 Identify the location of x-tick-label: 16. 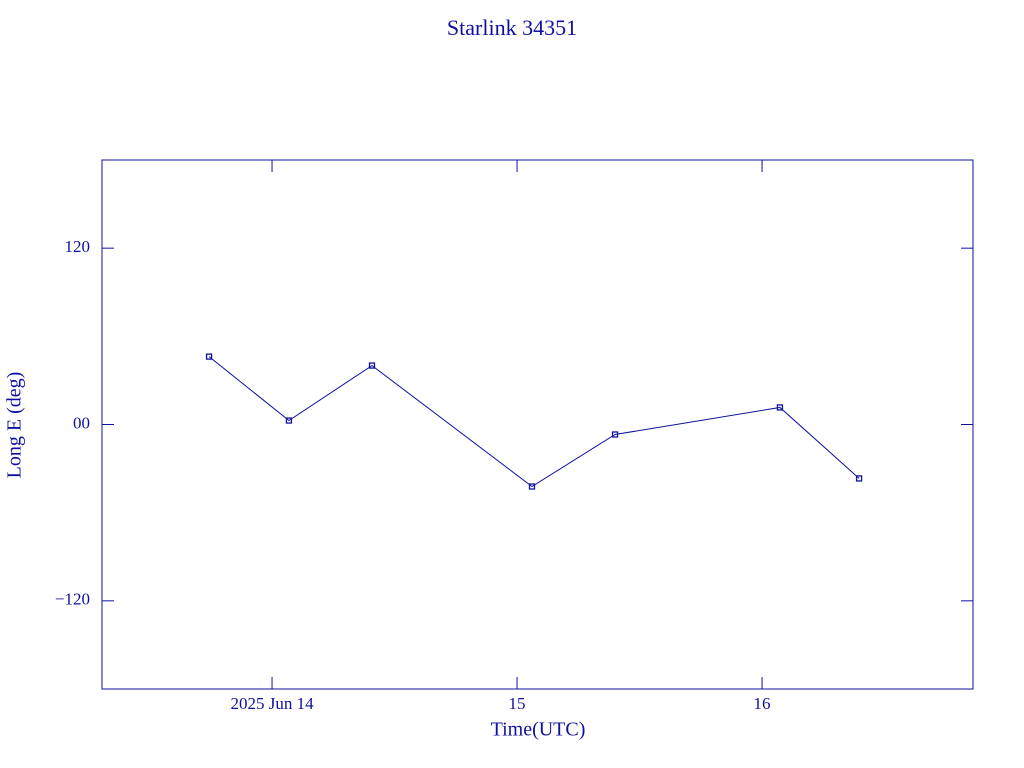
(762, 703).